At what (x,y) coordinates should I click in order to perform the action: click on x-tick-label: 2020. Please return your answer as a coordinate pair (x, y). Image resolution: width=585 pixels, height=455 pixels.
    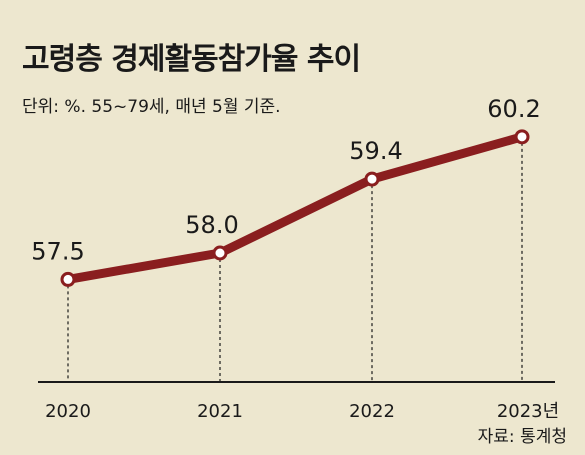
    Looking at the image, I should click on (68, 411).